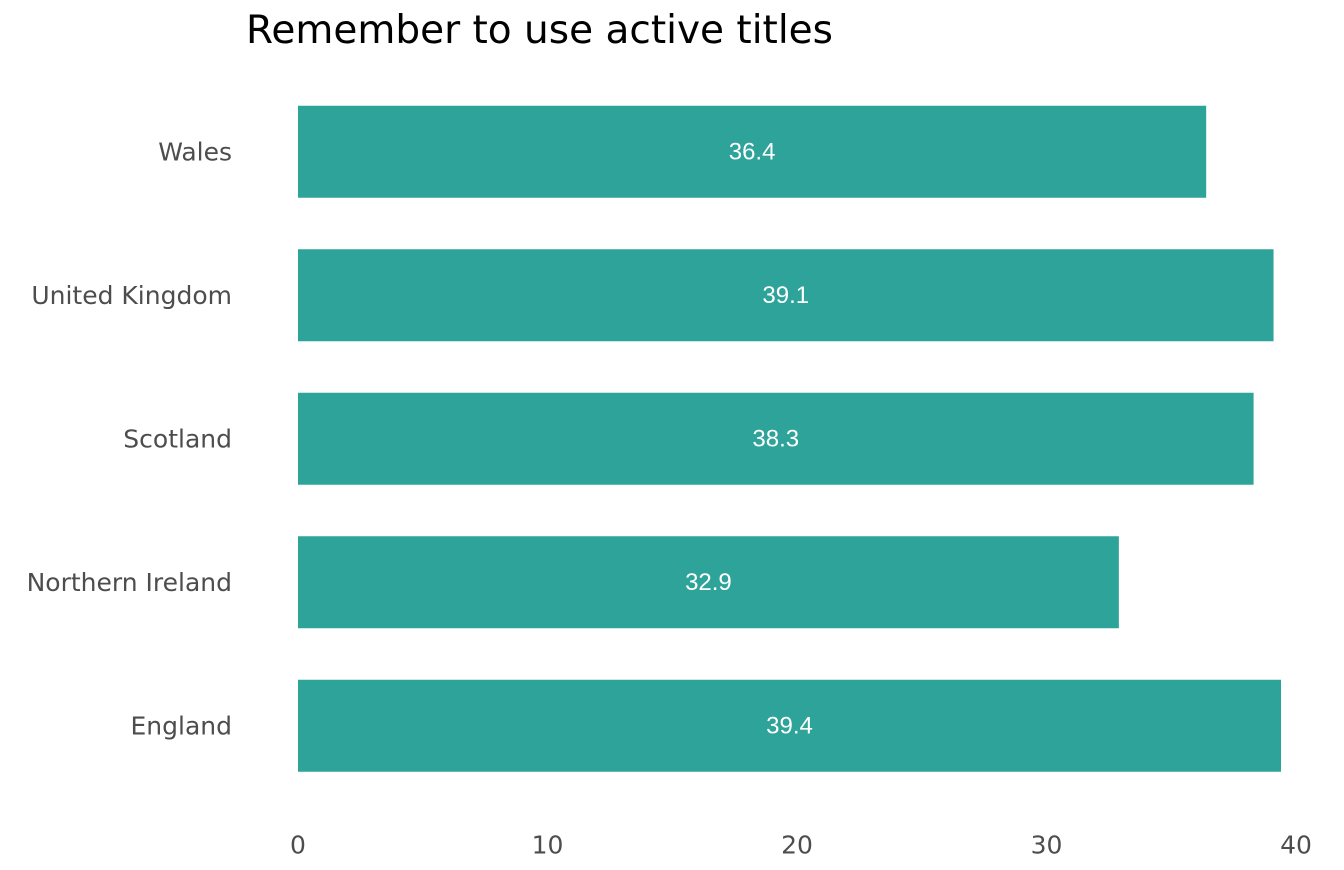  Describe the element at coordinates (131, 295) in the screenshot. I see `category-label: United Kingdom` at that location.